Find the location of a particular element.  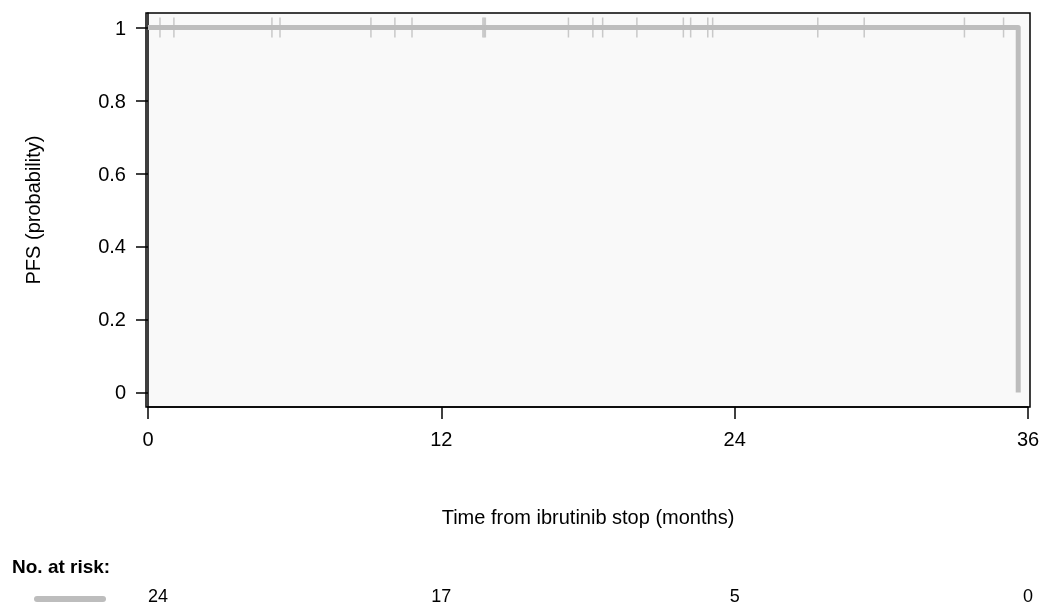

y-tick-label: 1 is located at coordinates (120, 27).